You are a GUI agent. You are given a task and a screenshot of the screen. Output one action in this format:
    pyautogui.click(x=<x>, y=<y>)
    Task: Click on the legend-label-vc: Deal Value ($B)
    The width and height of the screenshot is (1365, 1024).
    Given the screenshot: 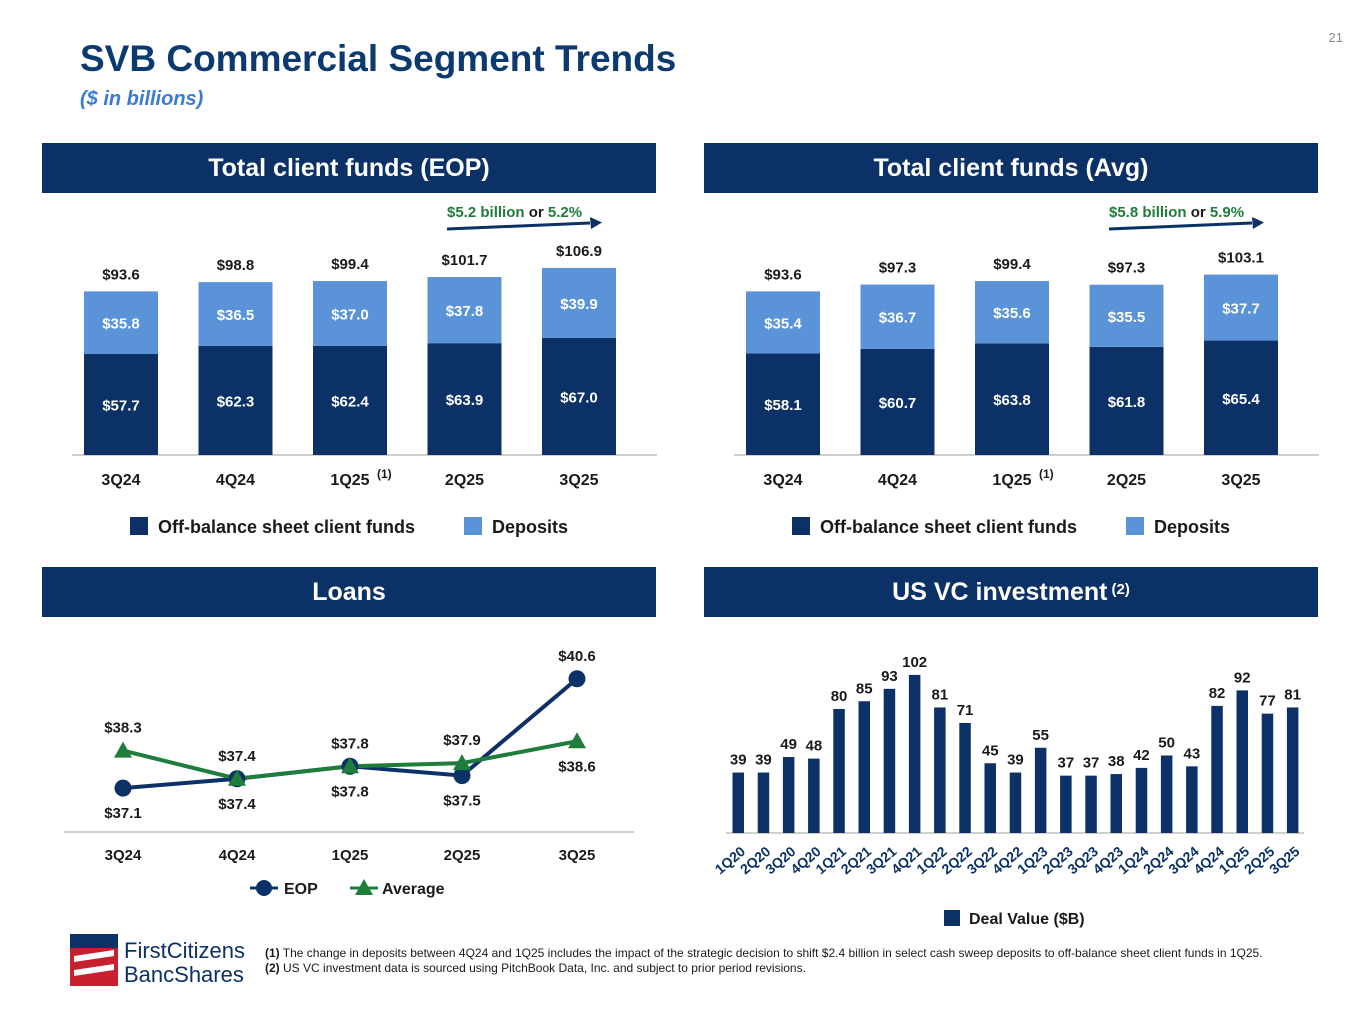 What is the action you would take?
    pyautogui.click(x=1027, y=919)
    